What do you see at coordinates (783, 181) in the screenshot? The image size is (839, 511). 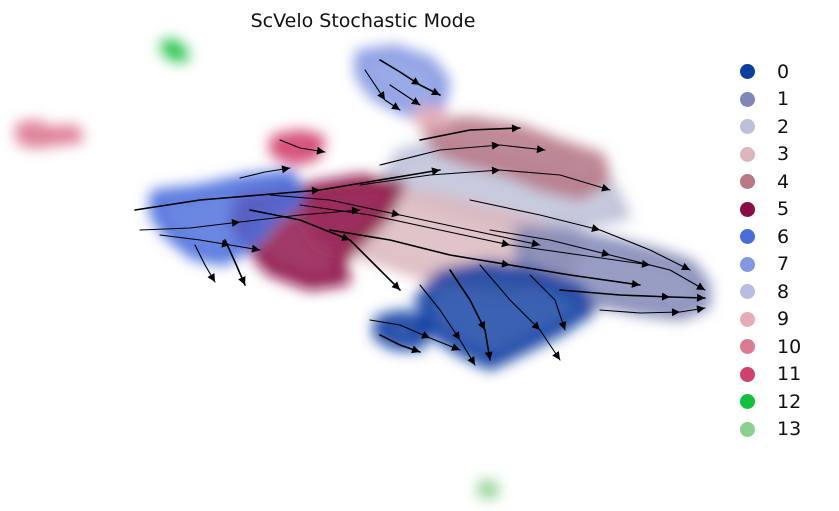 I see `legend-label: 4` at bounding box center [783, 181].